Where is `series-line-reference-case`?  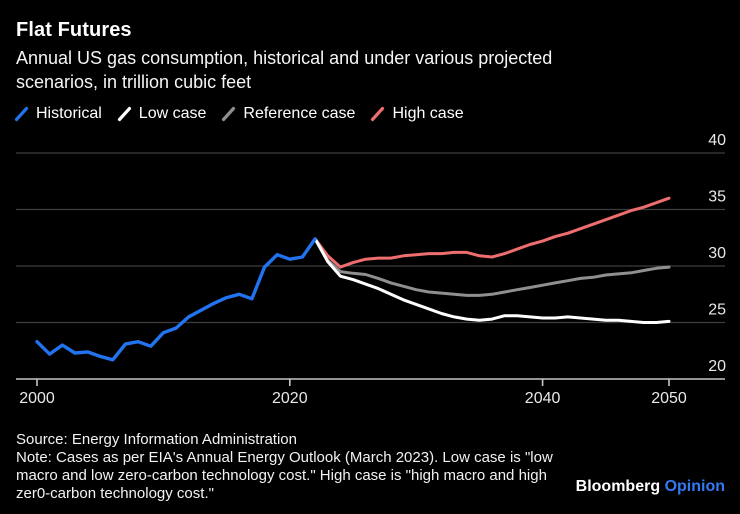 series-line-reference-case is located at coordinates (492, 267).